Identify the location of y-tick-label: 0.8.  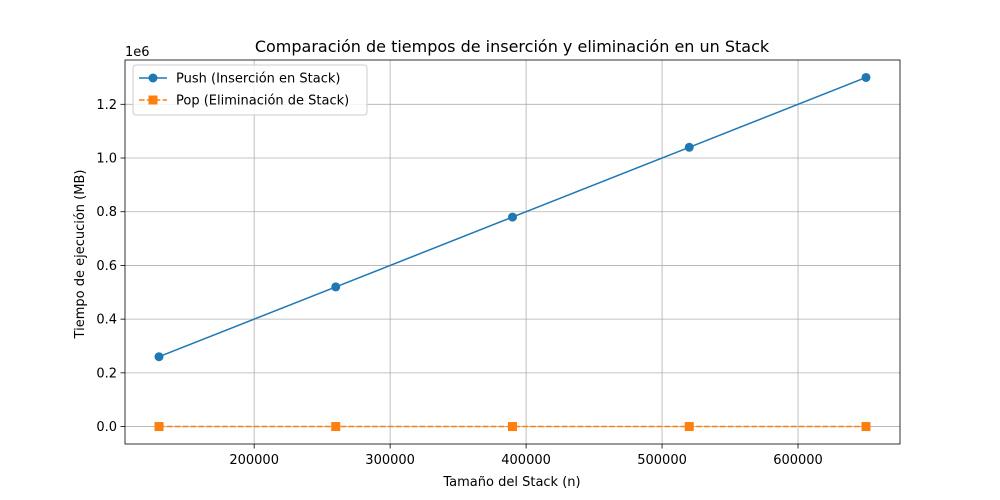
(106, 212).